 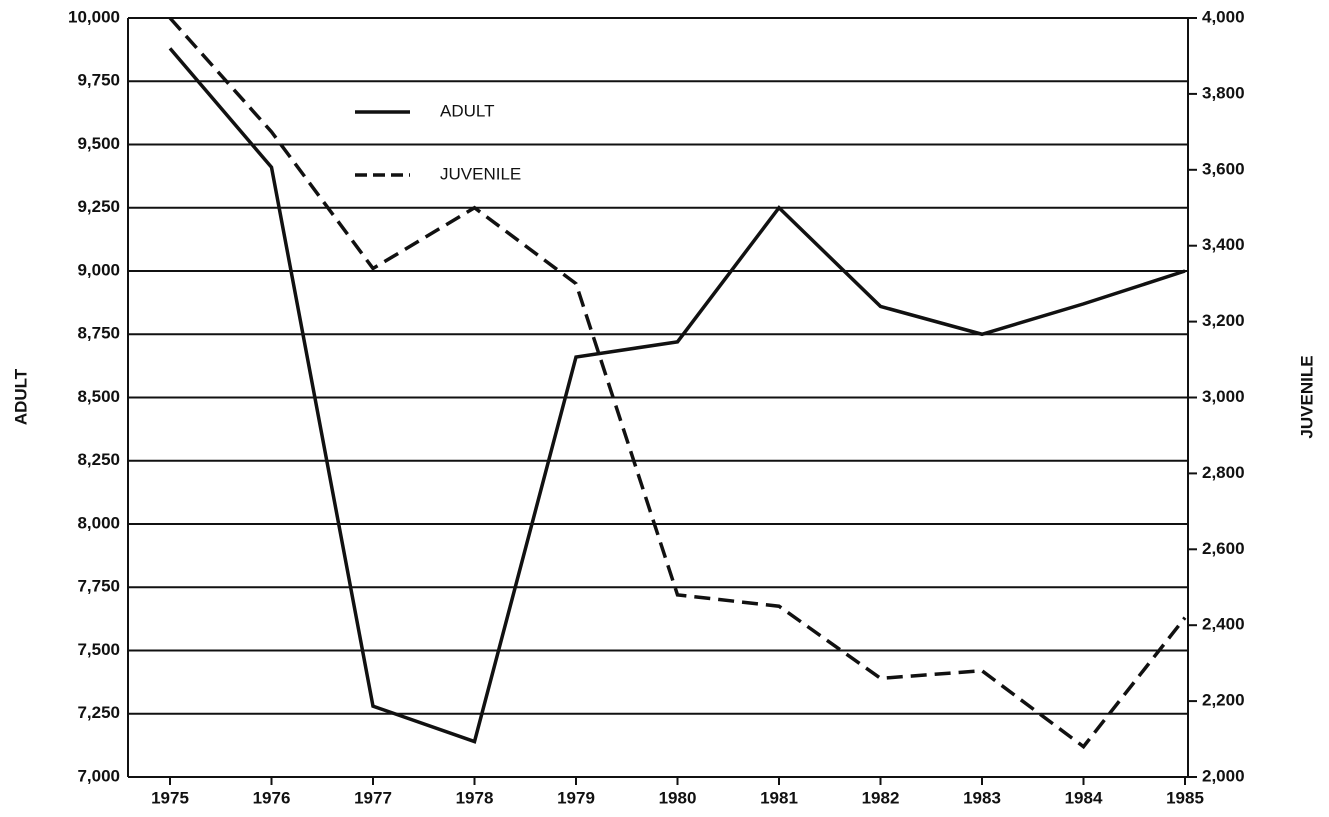 I want to click on x-tick-label: 1976, so click(x=272, y=797).